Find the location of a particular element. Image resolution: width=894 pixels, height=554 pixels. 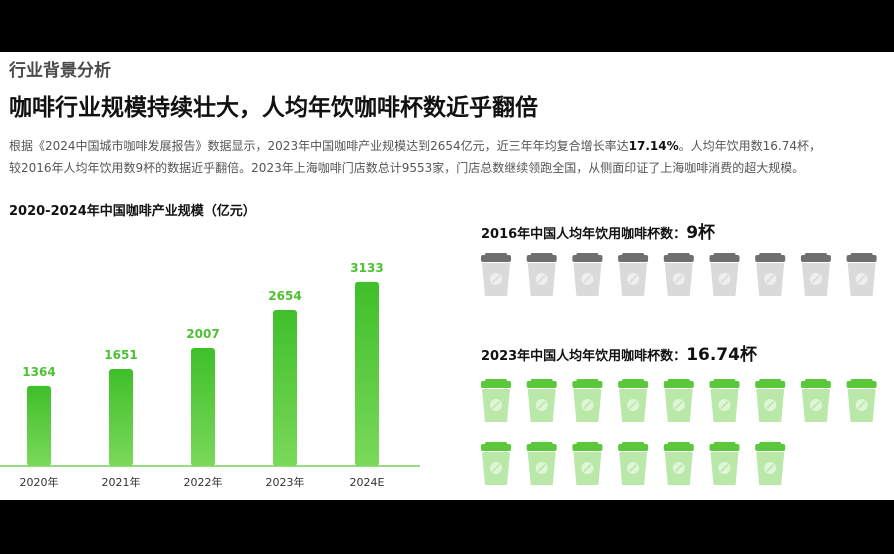

data-label: 2654 is located at coordinates (284, 296).